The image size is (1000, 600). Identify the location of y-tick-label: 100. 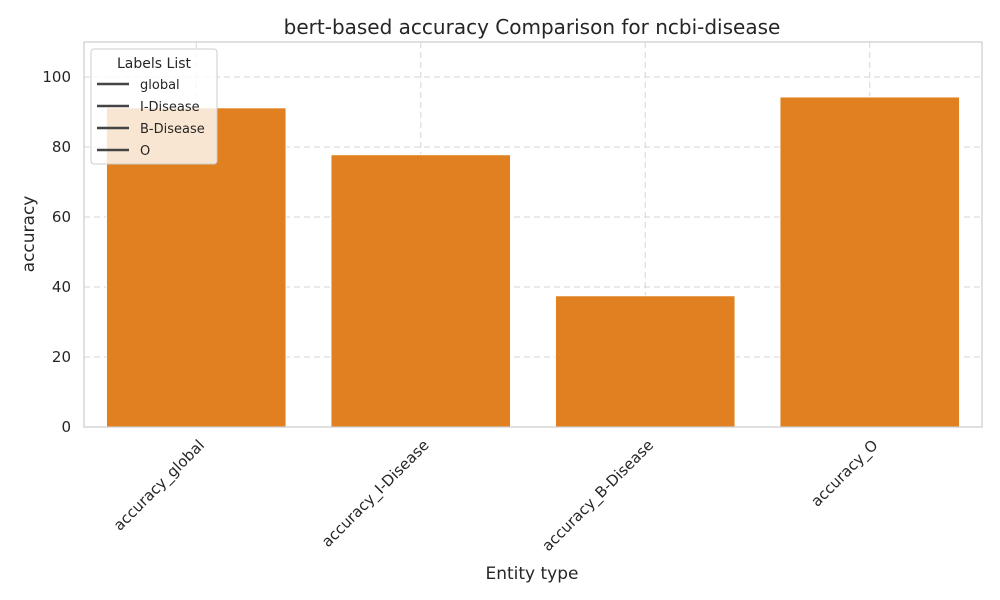
(56, 77).